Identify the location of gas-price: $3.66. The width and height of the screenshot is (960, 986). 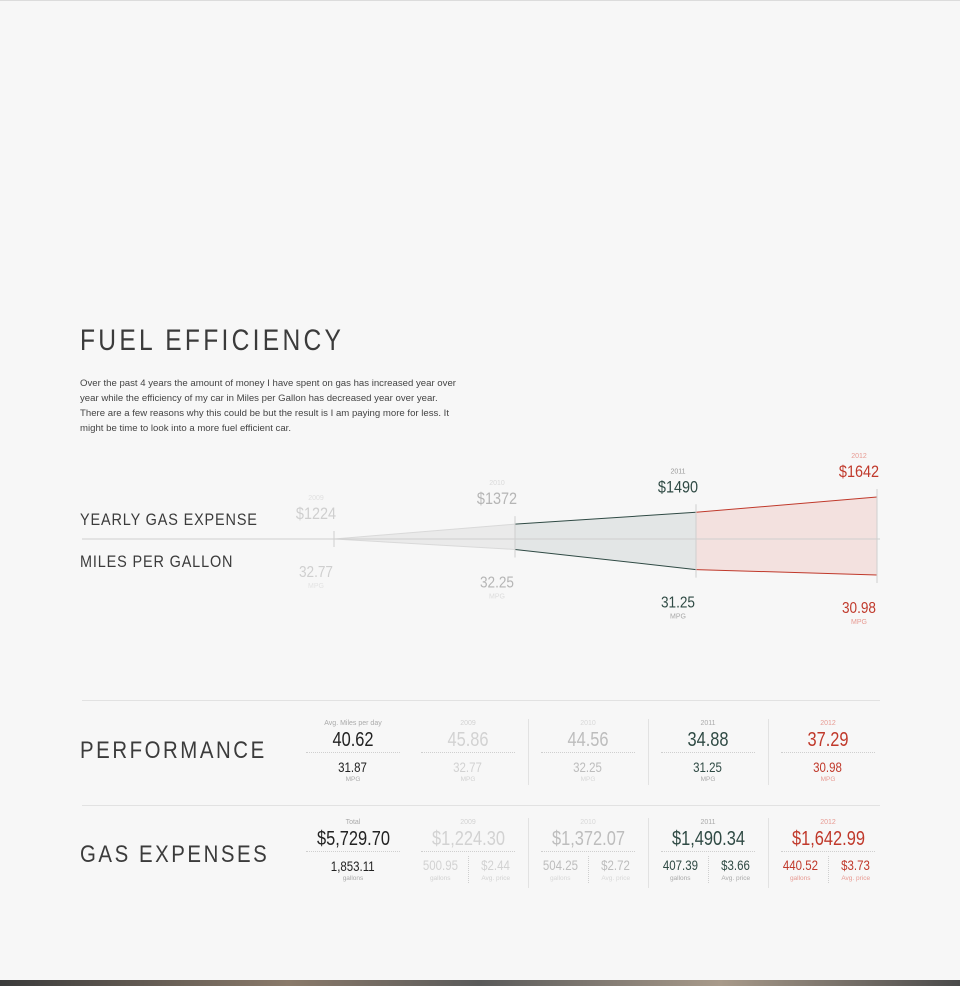
(736, 865).